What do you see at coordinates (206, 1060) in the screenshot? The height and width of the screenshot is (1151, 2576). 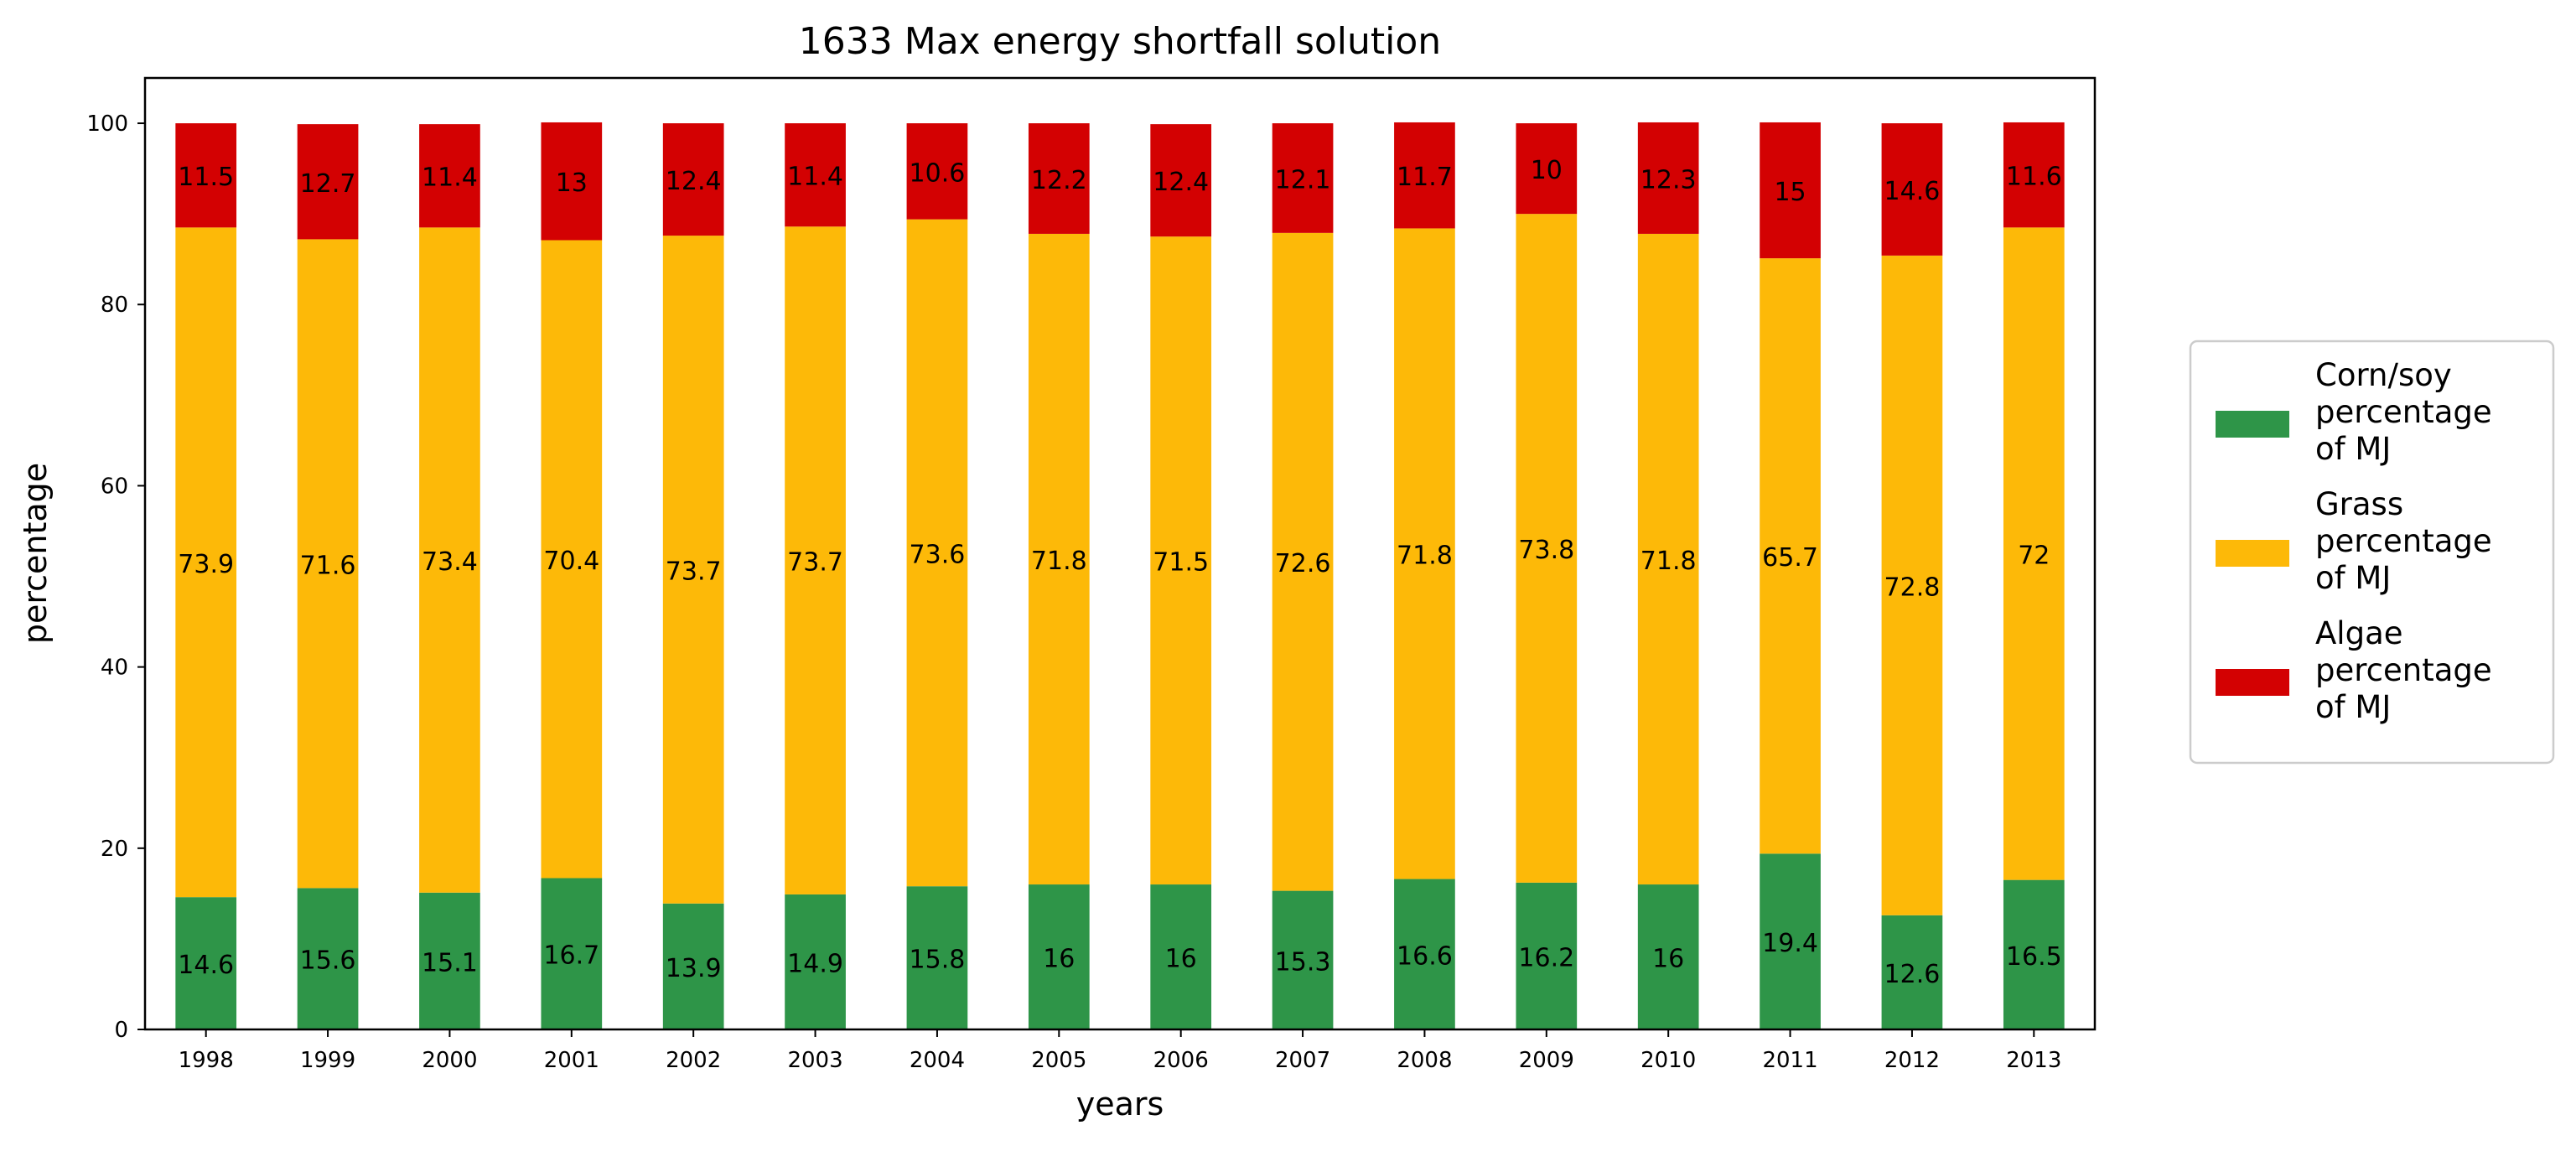 I see `x-tick-label-1998: 1998` at bounding box center [206, 1060].